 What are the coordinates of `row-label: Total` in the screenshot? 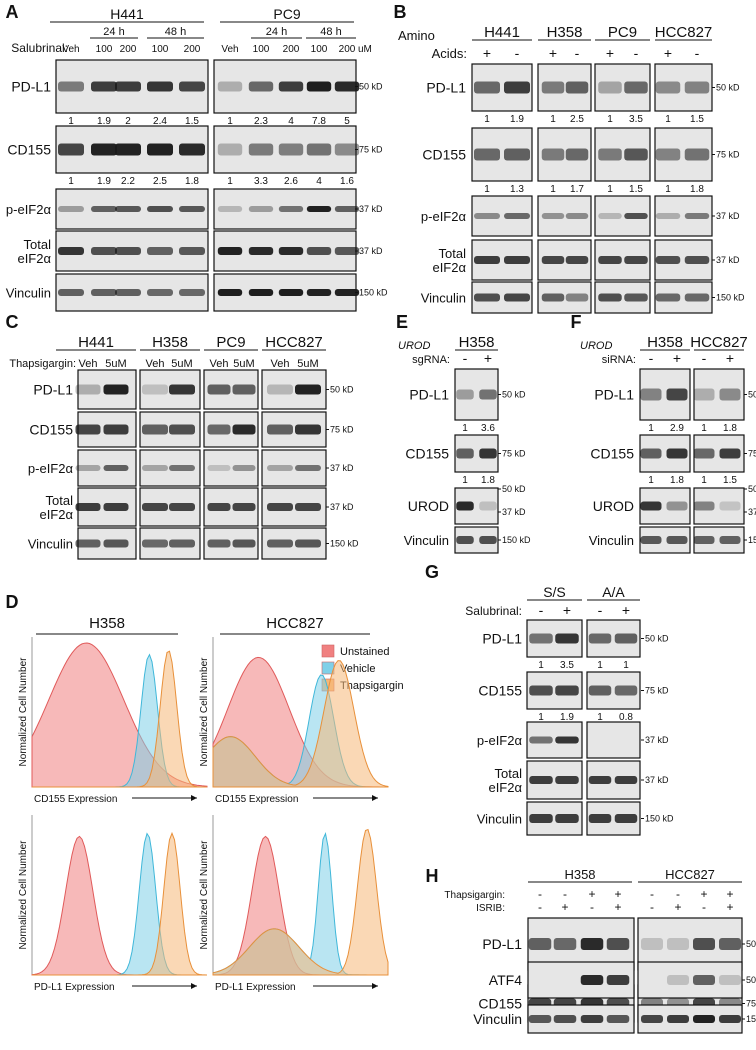 It's located at (509, 773).